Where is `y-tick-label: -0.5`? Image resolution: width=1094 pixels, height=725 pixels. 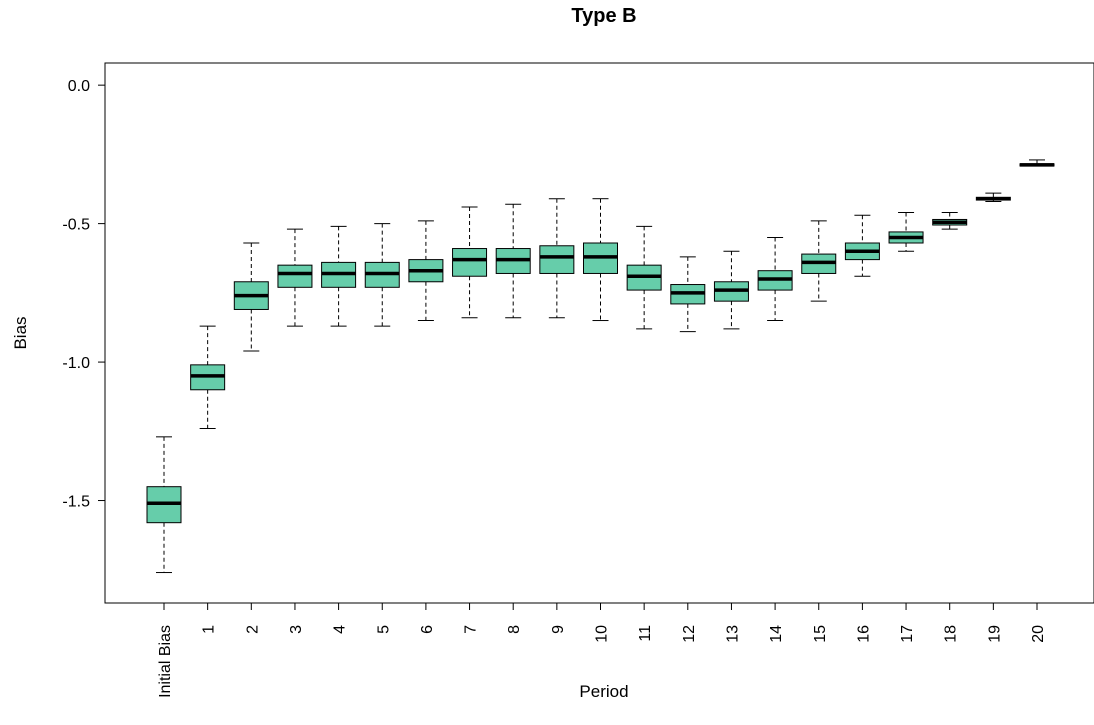
y-tick-label: -0.5 is located at coordinates (76, 225).